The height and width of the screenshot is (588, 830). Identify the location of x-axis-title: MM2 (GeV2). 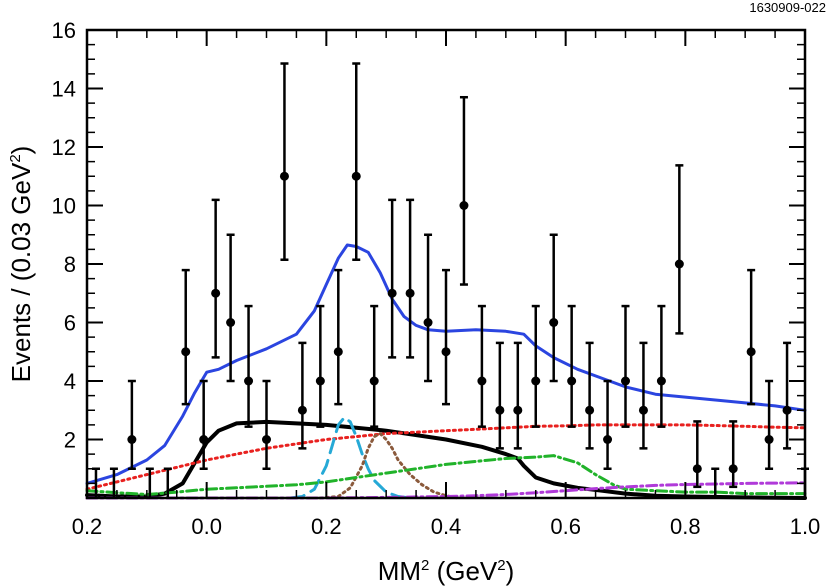
(446, 571).